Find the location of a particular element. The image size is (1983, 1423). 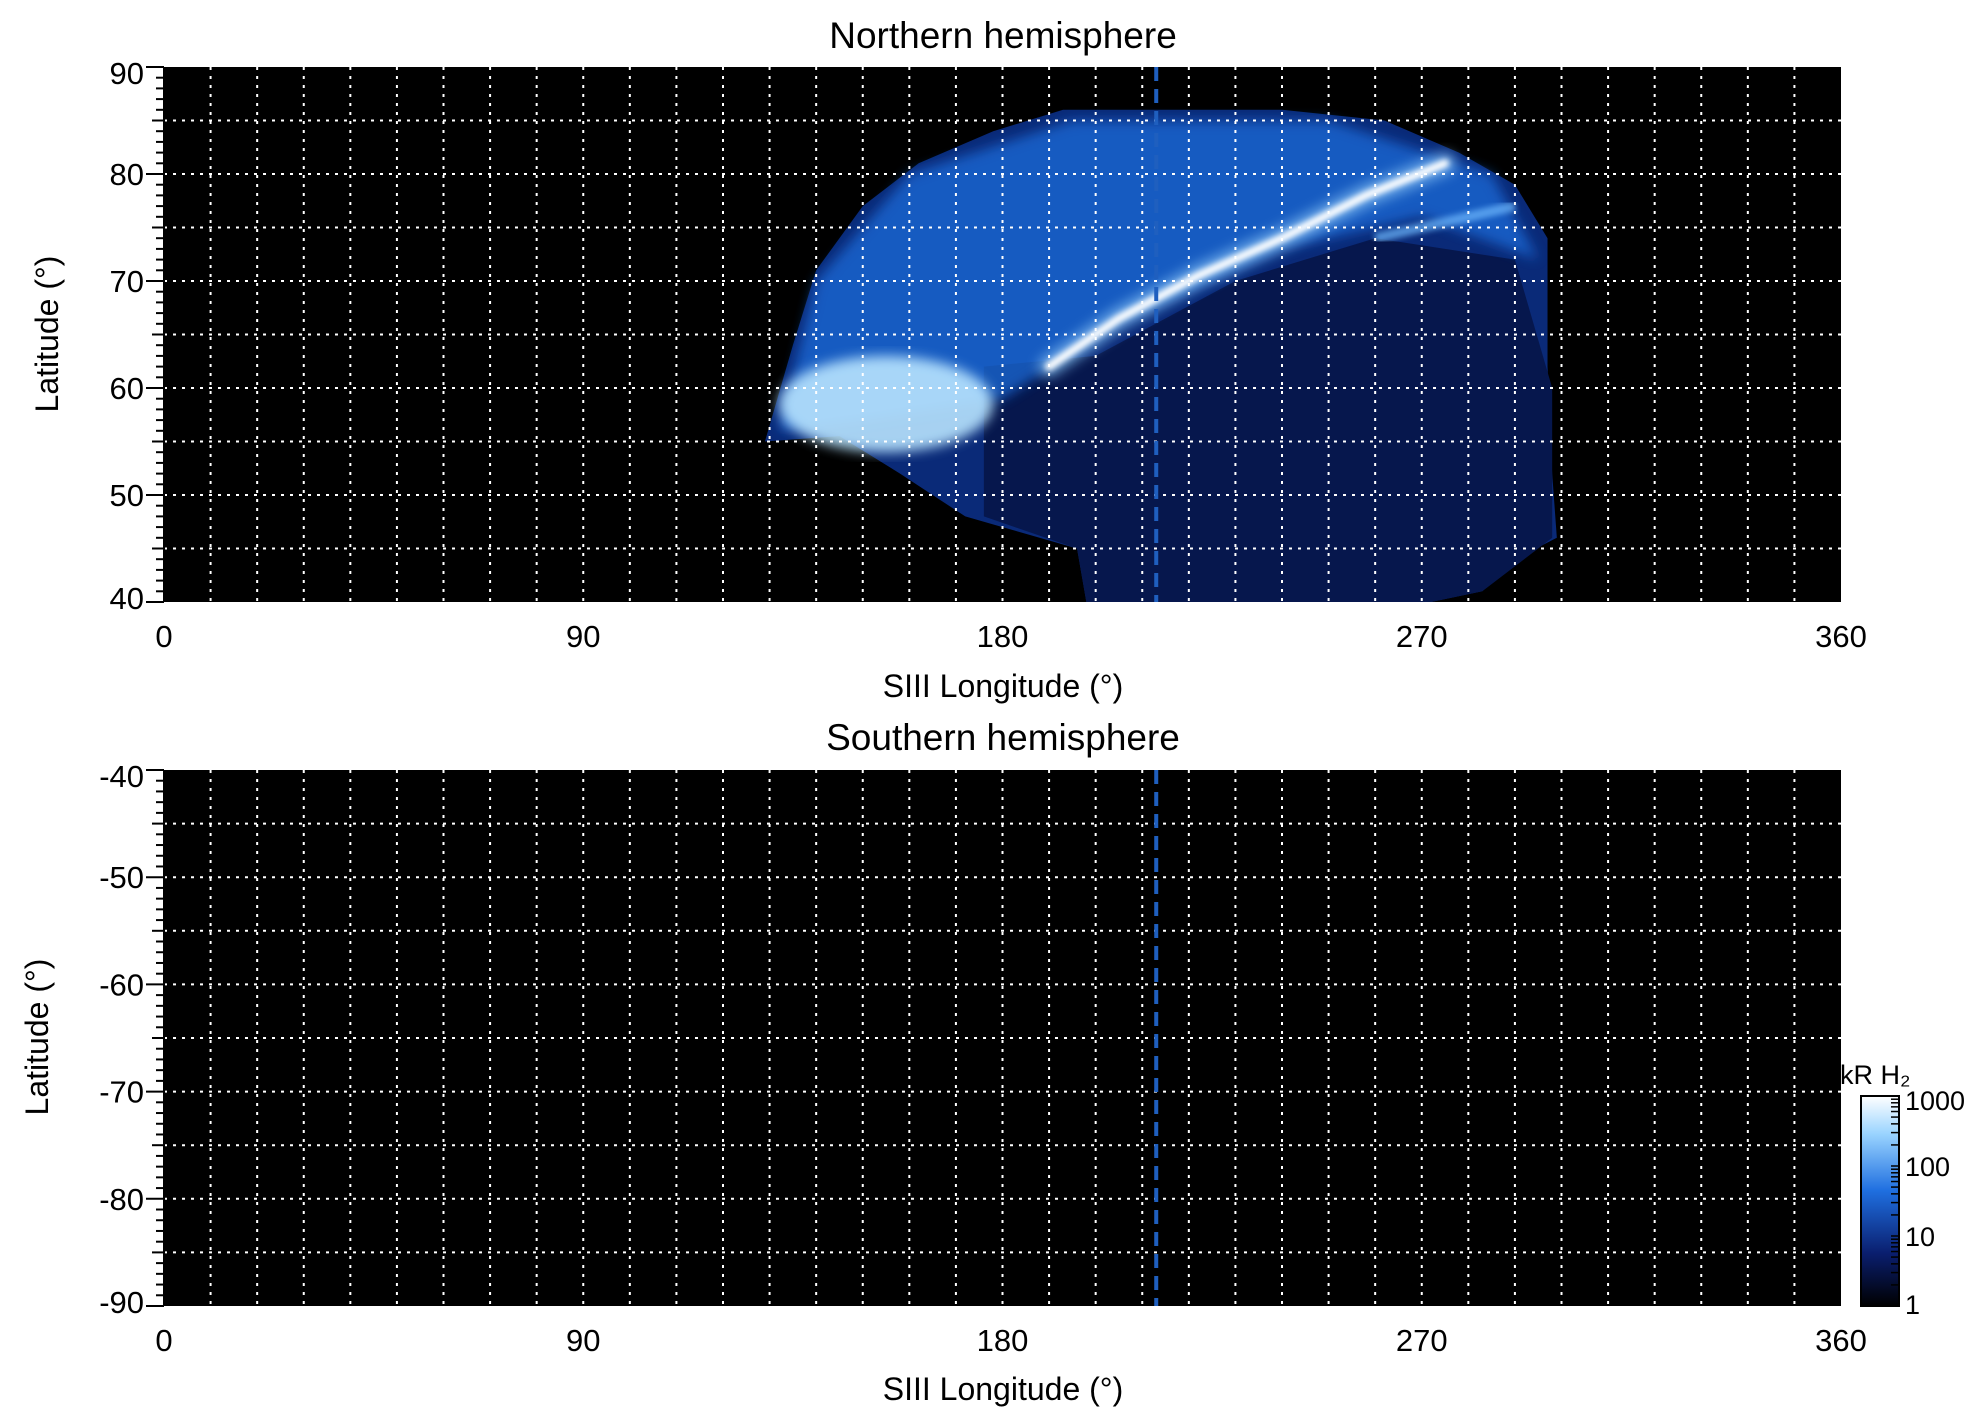

colorbar-tick-label: 1 is located at coordinates (1912, 1305).